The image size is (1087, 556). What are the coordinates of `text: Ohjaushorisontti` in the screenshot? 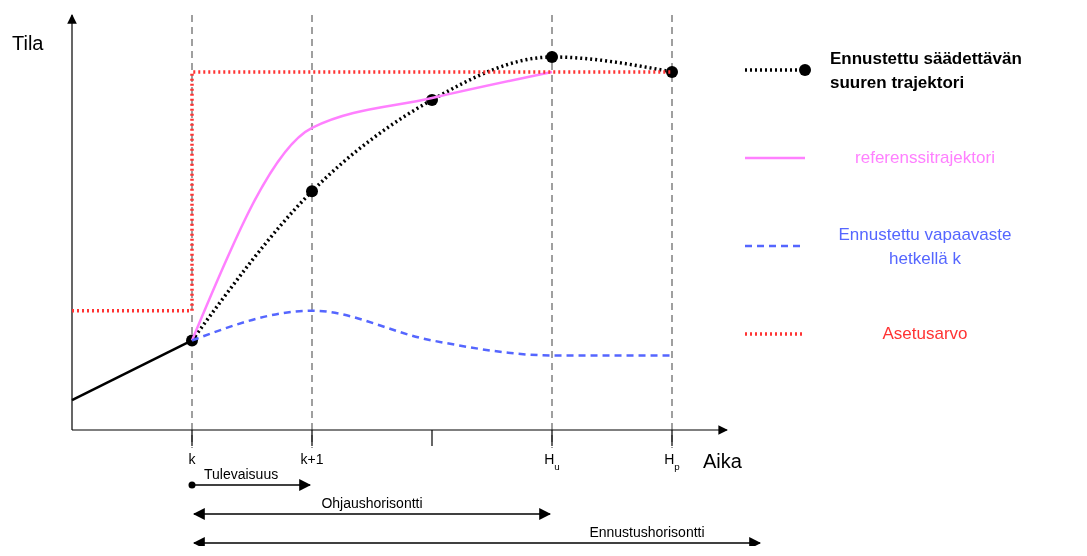 It's located at (372, 503).